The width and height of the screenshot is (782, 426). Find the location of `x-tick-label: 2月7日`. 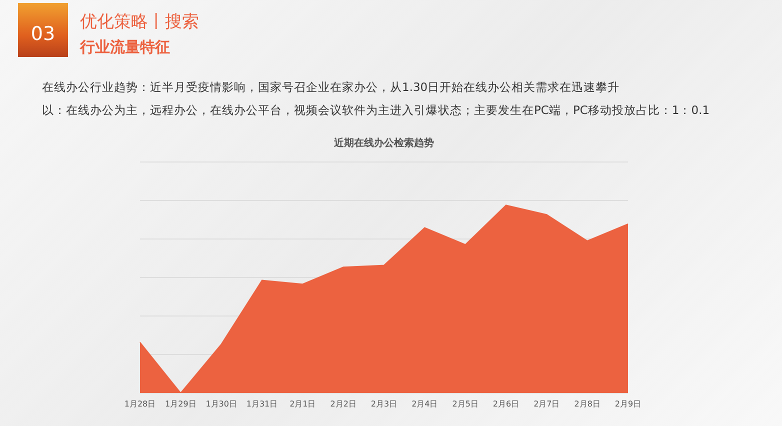

x-tick-label: 2月7日 is located at coordinates (547, 404).